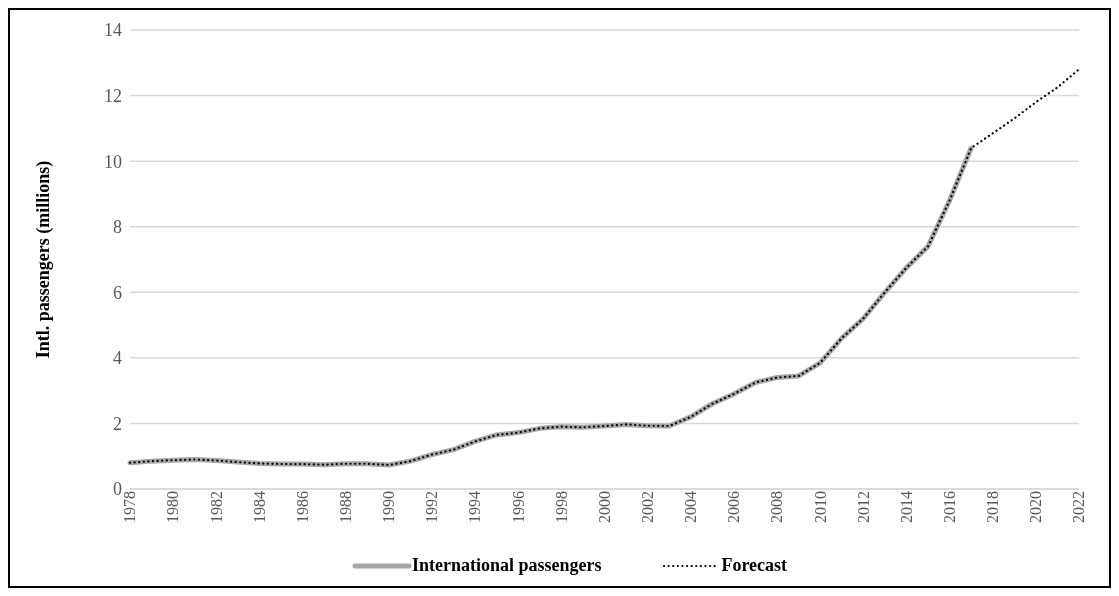  Describe the element at coordinates (117, 358) in the screenshot. I see `y-tick-label: 4` at that location.